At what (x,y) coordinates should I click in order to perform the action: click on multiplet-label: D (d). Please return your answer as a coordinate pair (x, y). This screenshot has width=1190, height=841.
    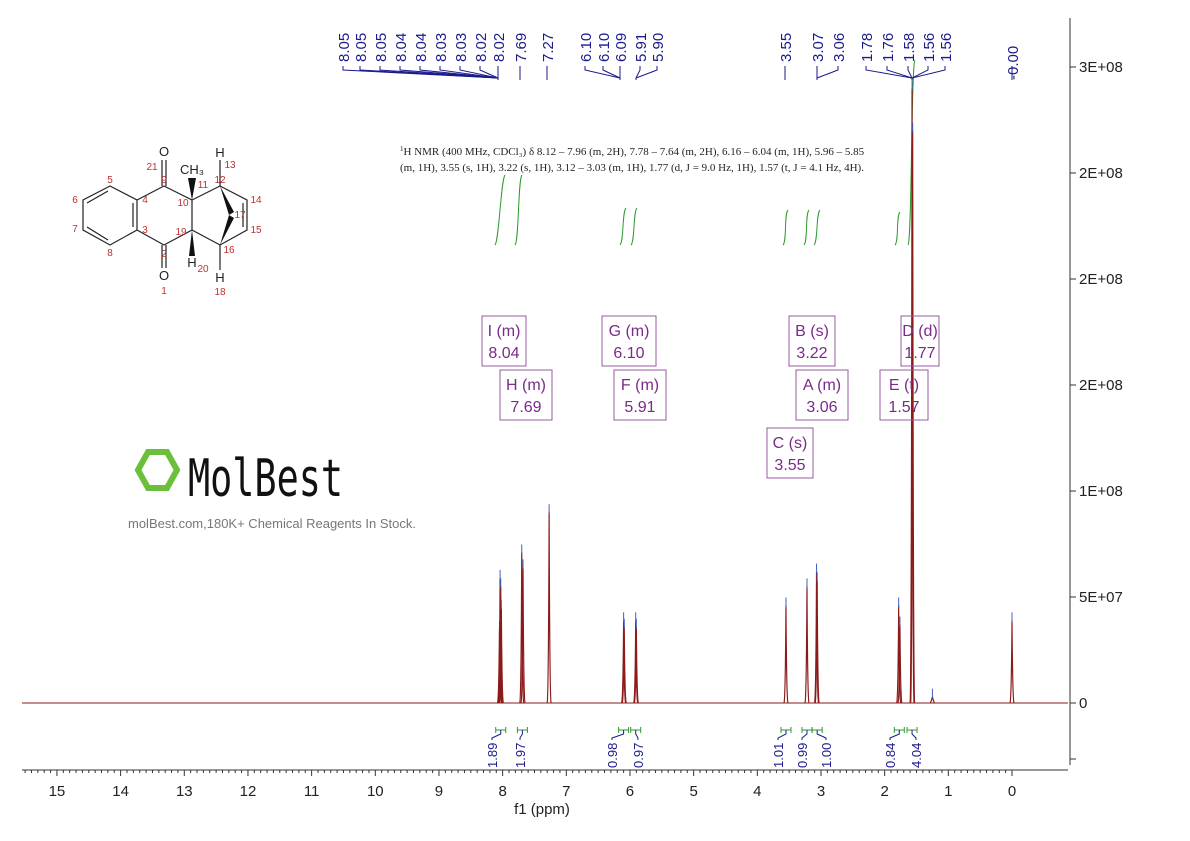
    Looking at the image, I should click on (920, 331).